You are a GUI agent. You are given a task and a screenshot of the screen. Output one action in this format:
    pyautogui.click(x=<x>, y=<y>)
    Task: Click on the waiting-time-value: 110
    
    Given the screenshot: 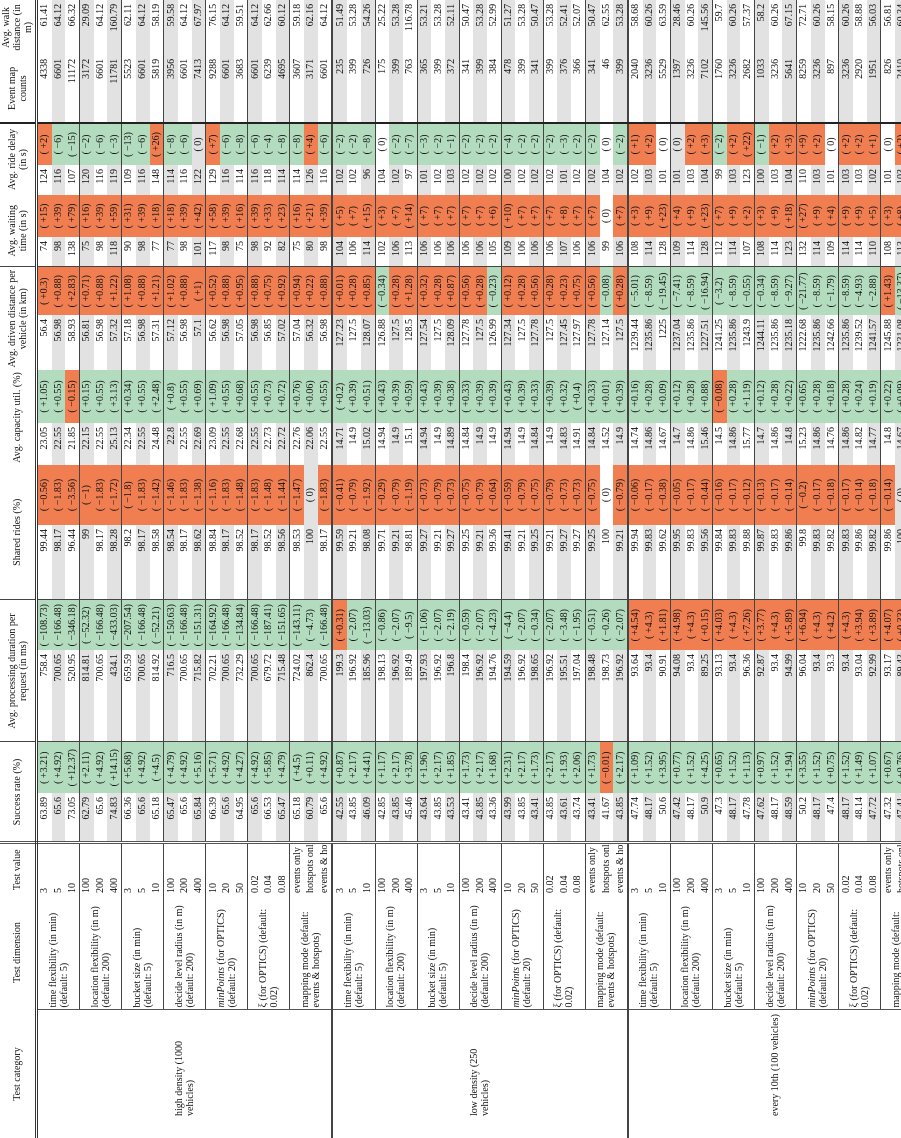 What is the action you would take?
    pyautogui.click(x=873, y=251)
    